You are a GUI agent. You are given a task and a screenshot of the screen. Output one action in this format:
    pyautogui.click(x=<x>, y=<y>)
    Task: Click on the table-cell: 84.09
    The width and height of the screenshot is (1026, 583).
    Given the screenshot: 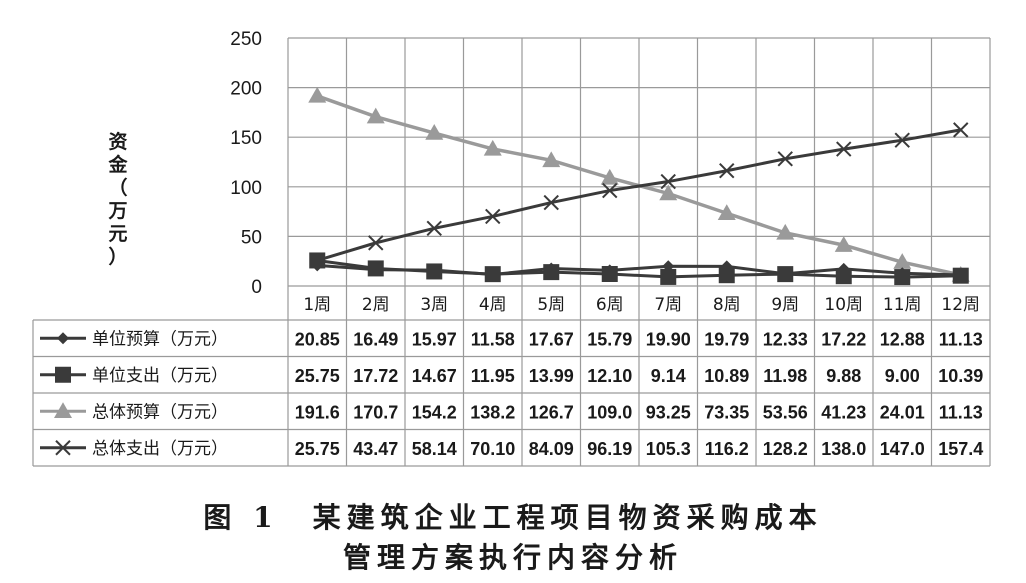 What is the action you would take?
    pyautogui.click(x=551, y=449)
    